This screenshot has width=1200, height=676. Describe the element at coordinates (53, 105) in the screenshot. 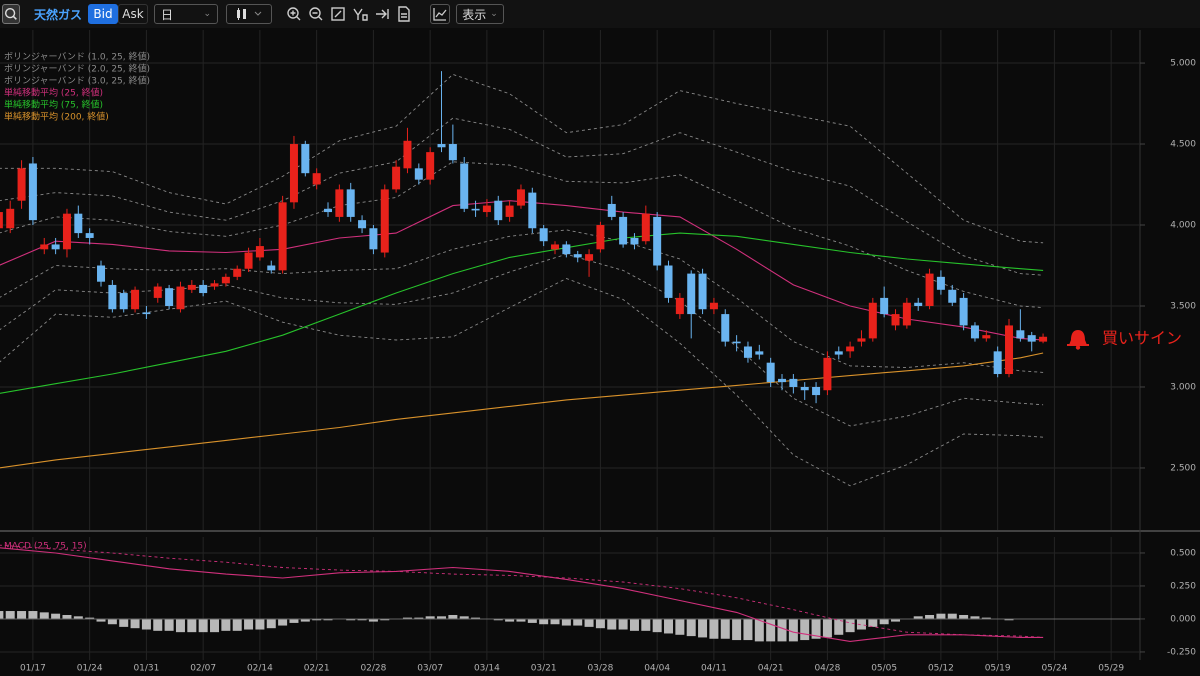

I see `legend-entry: 単純移動平均 (75, 終値)` at that location.